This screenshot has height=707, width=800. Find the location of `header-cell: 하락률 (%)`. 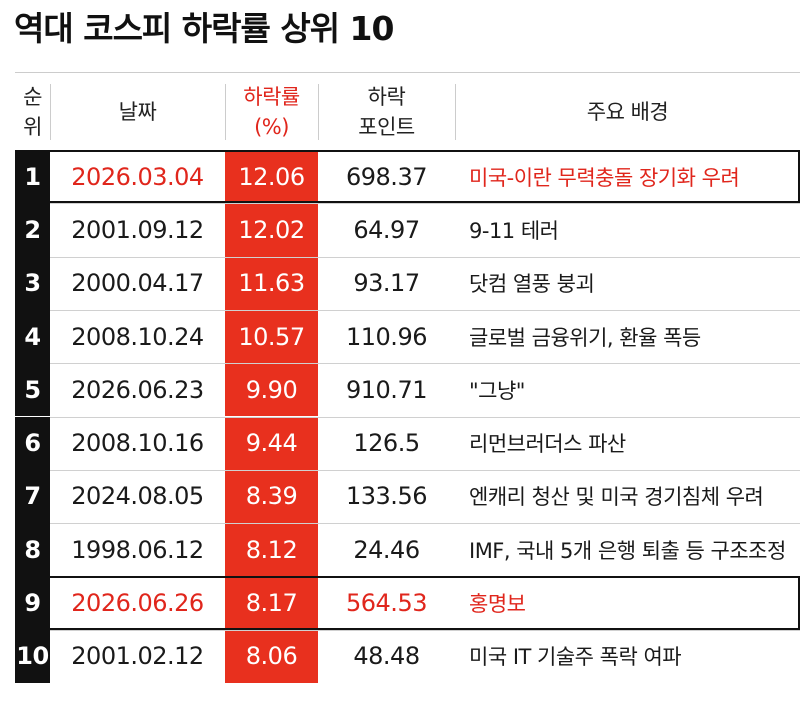

header-cell: 하락률 (%) is located at coordinates (271, 112).